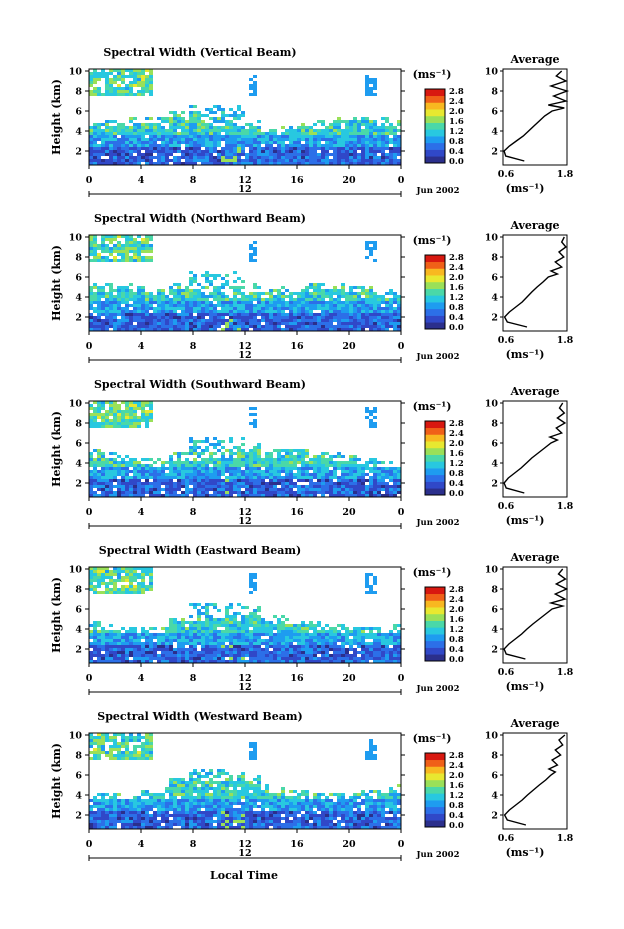  Describe the element at coordinates (456, 278) in the screenshot. I see `colorbar-tick-label: 2.0` at that location.